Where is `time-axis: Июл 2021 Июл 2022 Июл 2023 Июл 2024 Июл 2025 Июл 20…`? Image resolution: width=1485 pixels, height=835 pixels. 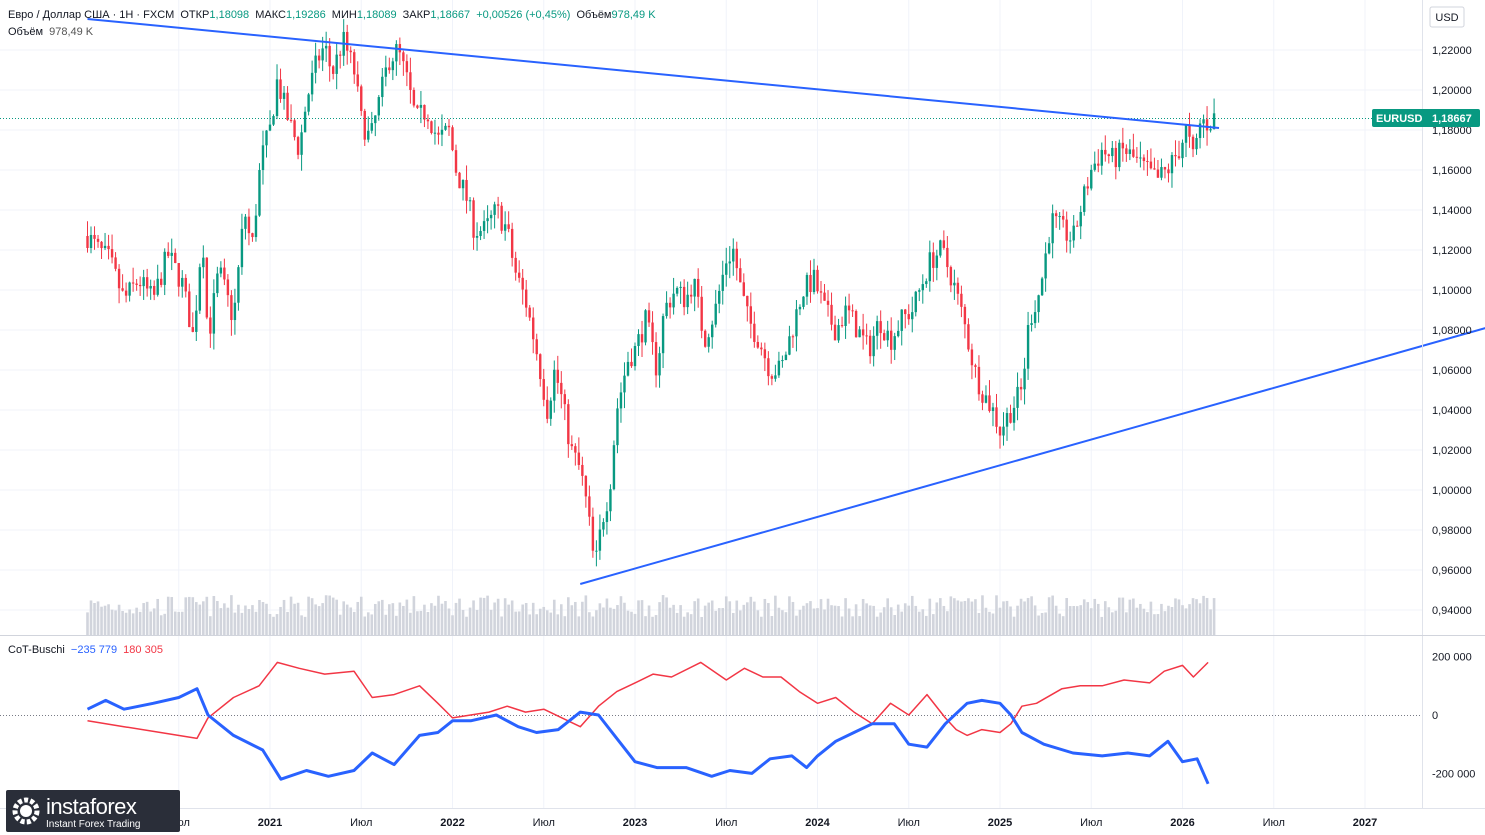
time-axis: Июл 2021 Июл 2022 Июл 2023 Июл 2024 Июл 2025 Июл 20… is located at coordinates (773, 823).